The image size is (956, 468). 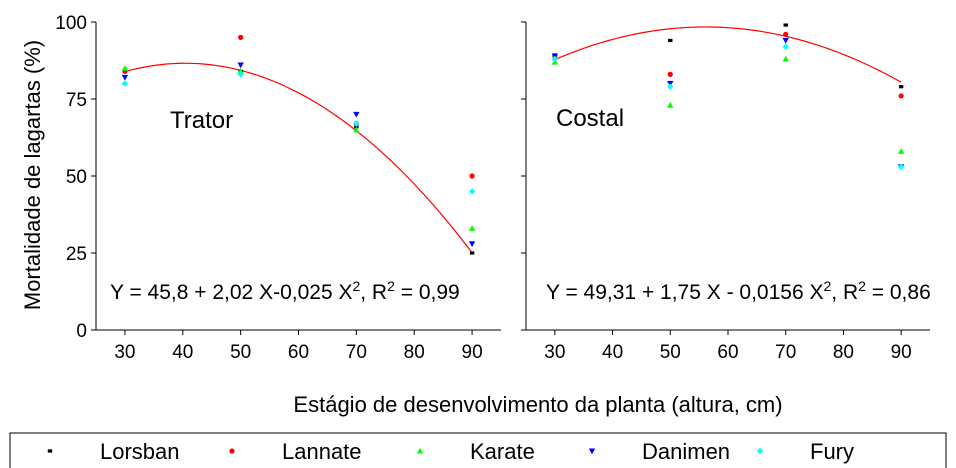 I want to click on legend-marker-danimen, so click(x=592, y=451).